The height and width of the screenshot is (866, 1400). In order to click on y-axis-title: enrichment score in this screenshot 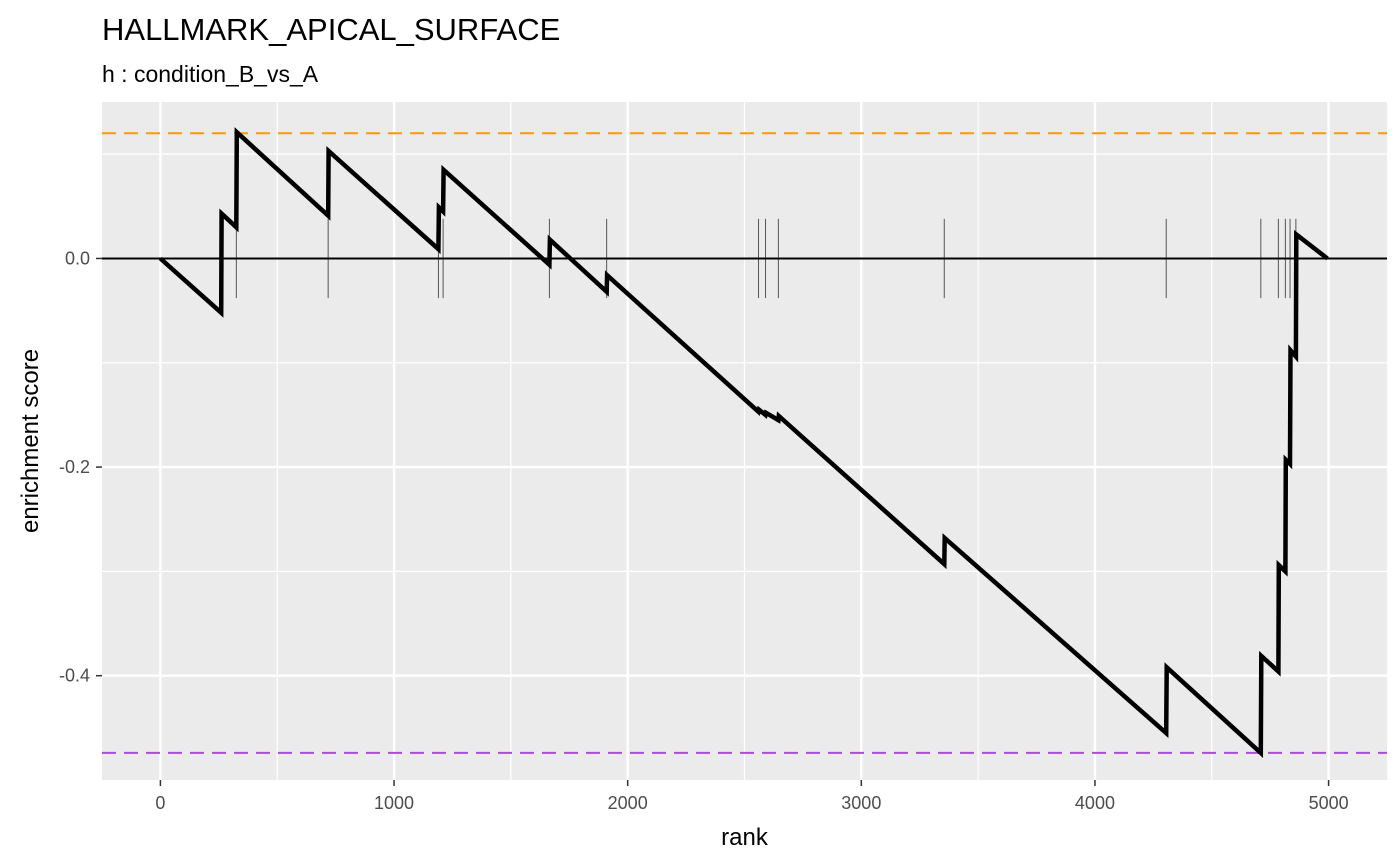, I will do `click(30, 441)`.